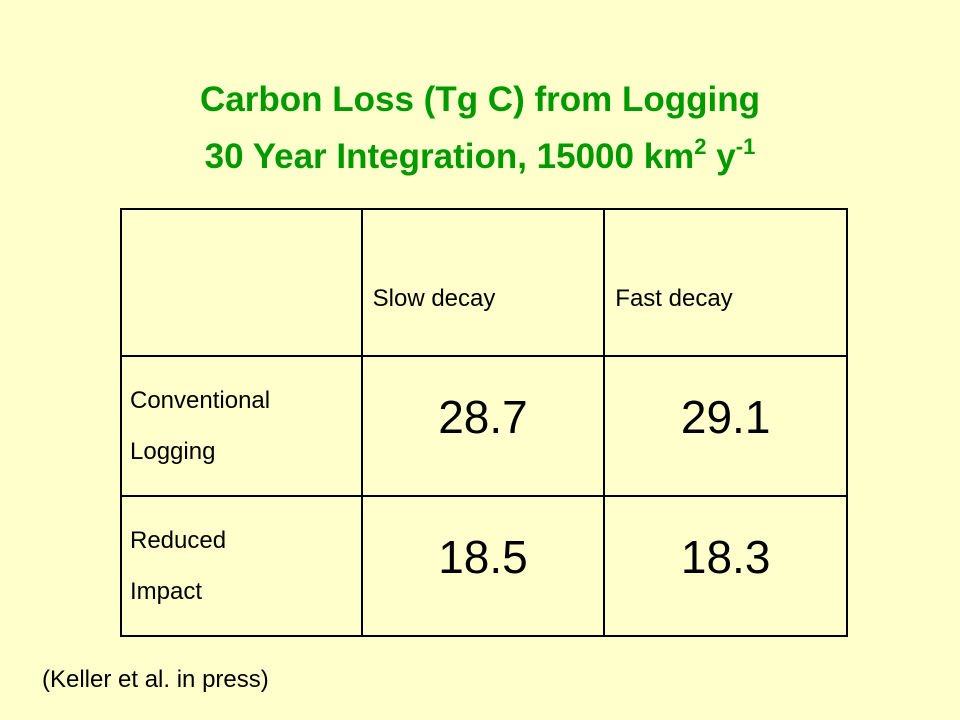 Image resolution: width=960 pixels, height=720 pixels. I want to click on title-unit: y, so click(726, 156).